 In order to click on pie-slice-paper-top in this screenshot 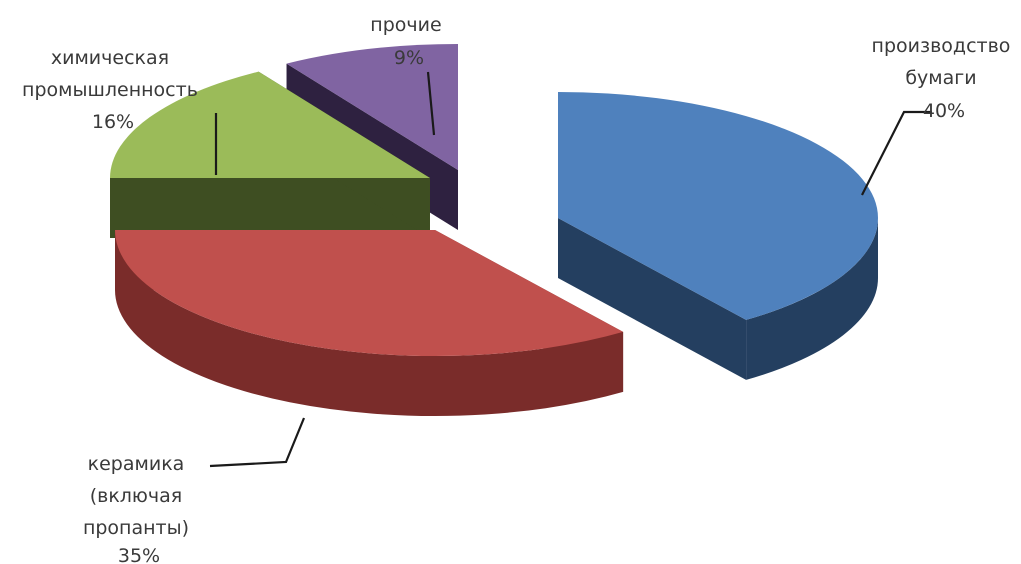, I will do `click(718, 206)`.